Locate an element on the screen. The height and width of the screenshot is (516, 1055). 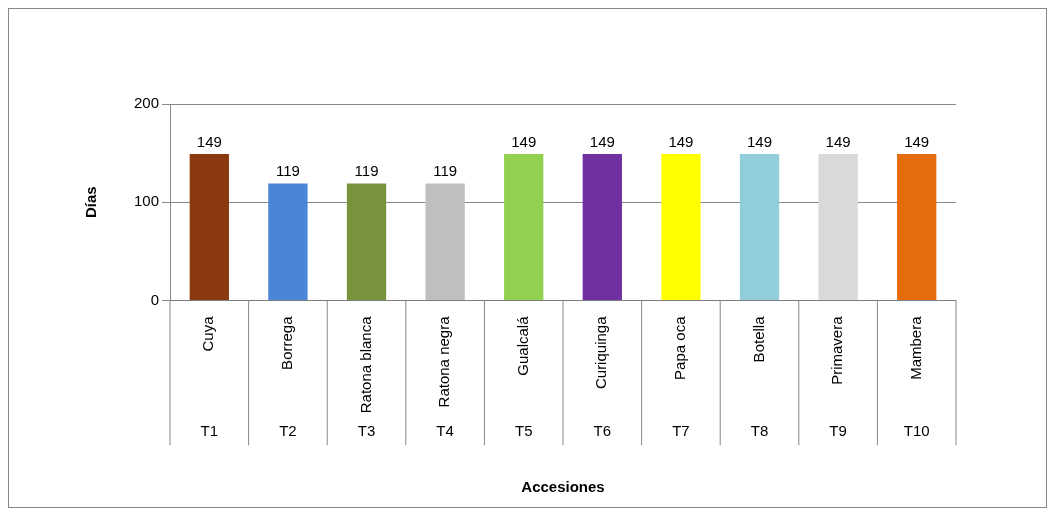
text: T1 is located at coordinates (209, 430).